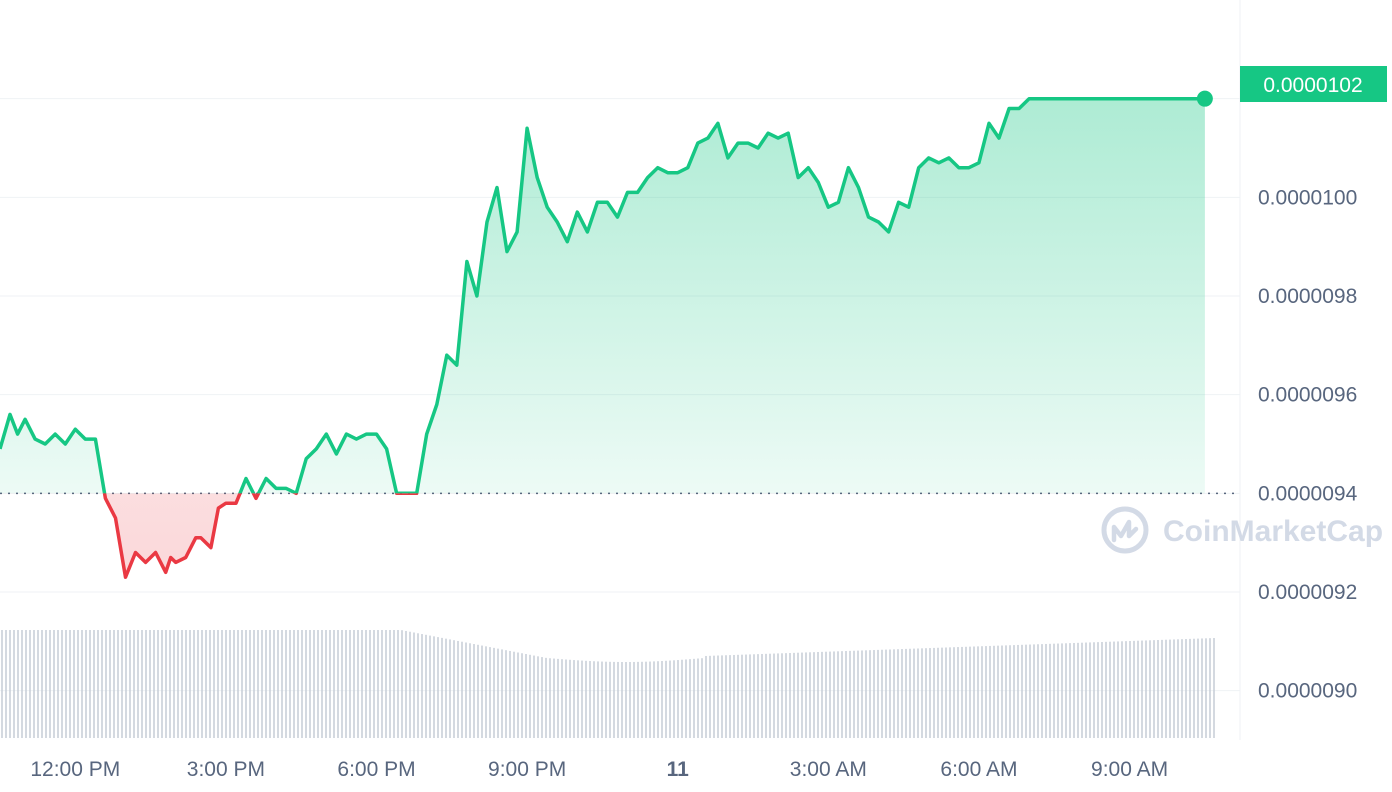 The width and height of the screenshot is (1392, 792). I want to click on x-tick-label: 9:00 PM, so click(527, 769).